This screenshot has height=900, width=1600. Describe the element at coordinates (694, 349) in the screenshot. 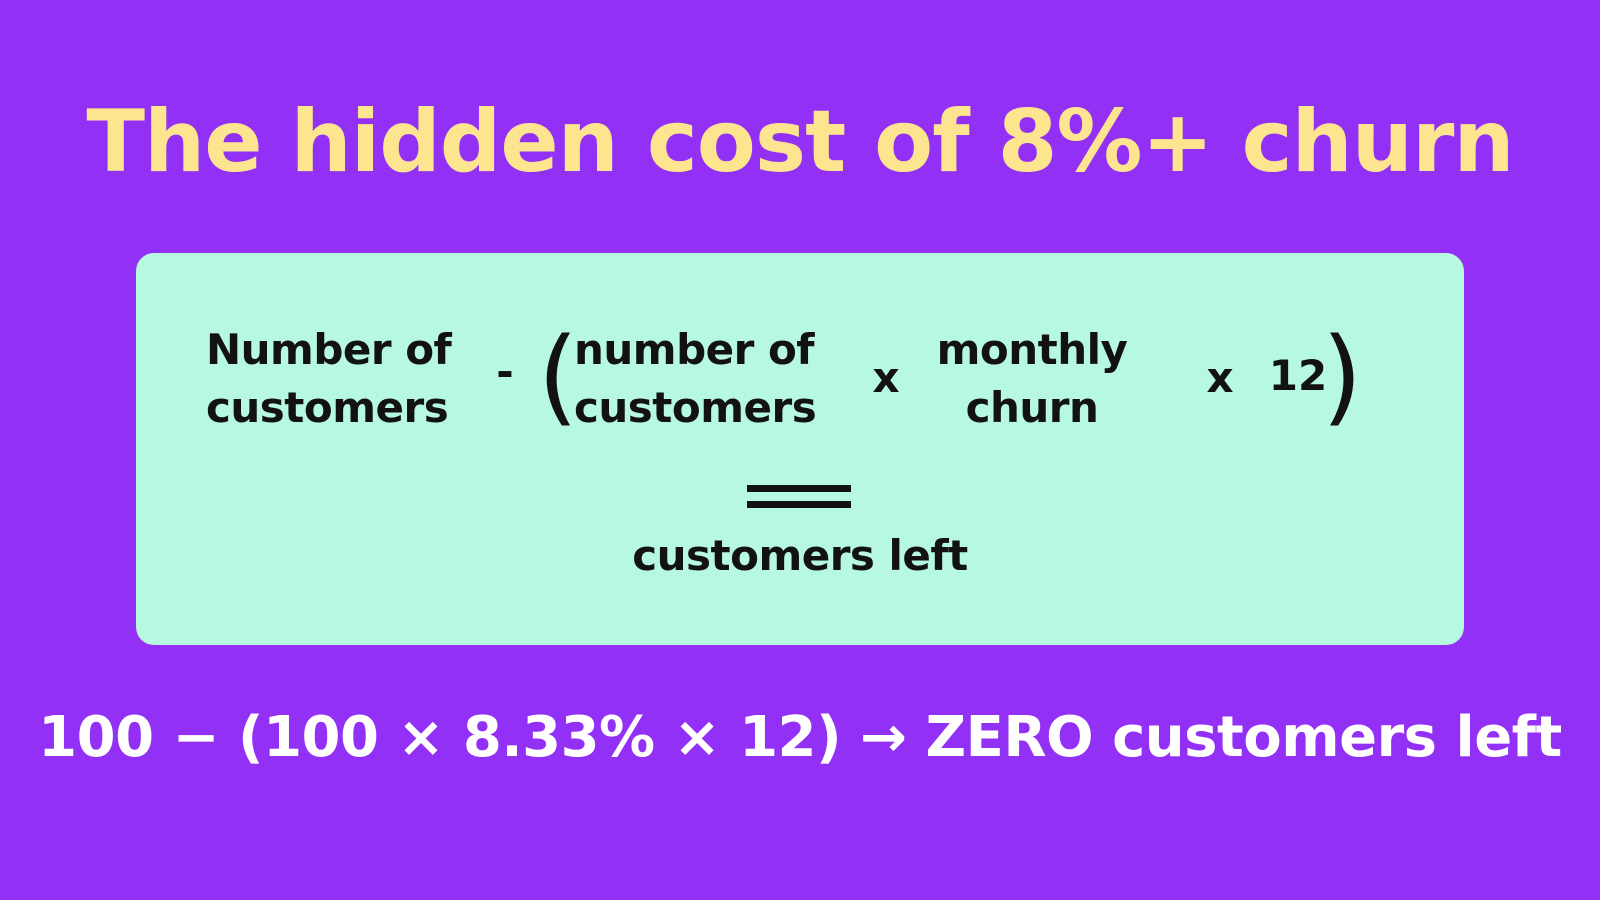

I see `formula-term-line: number of` at that location.